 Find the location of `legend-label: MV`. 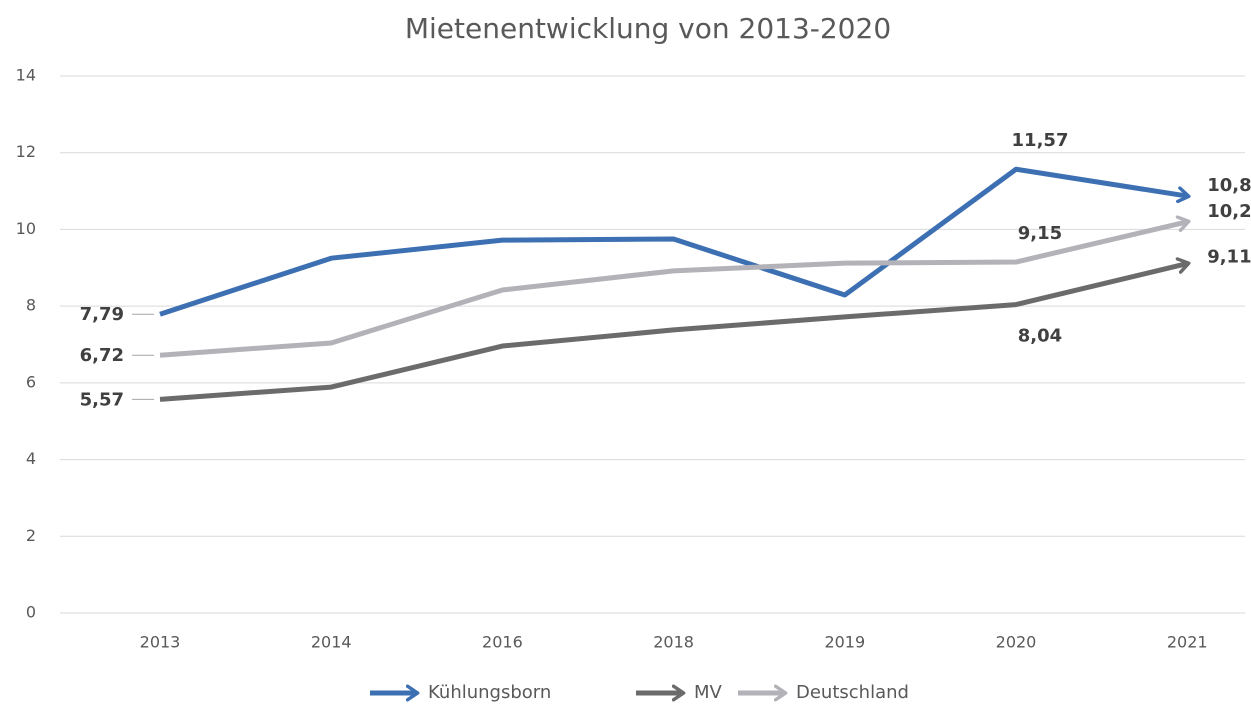

legend-label: MV is located at coordinates (708, 692).